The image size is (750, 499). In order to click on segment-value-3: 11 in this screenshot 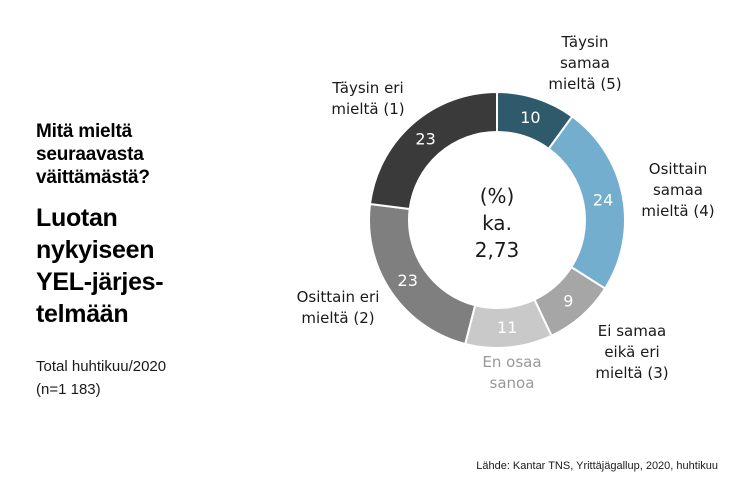, I will do `click(507, 327)`.